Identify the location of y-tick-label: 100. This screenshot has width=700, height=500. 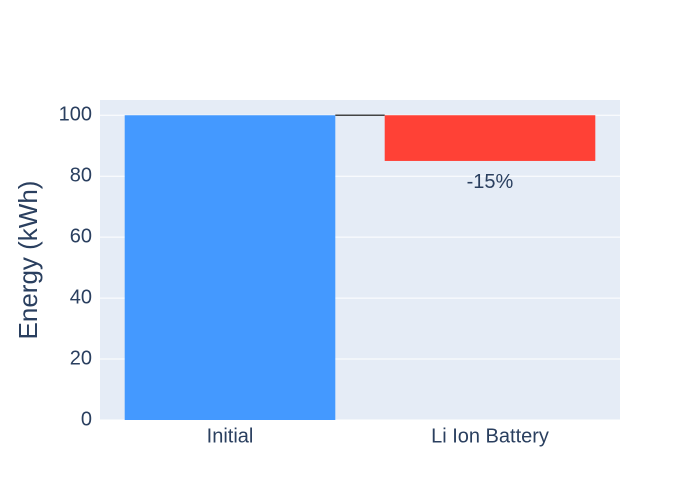
(75, 115).